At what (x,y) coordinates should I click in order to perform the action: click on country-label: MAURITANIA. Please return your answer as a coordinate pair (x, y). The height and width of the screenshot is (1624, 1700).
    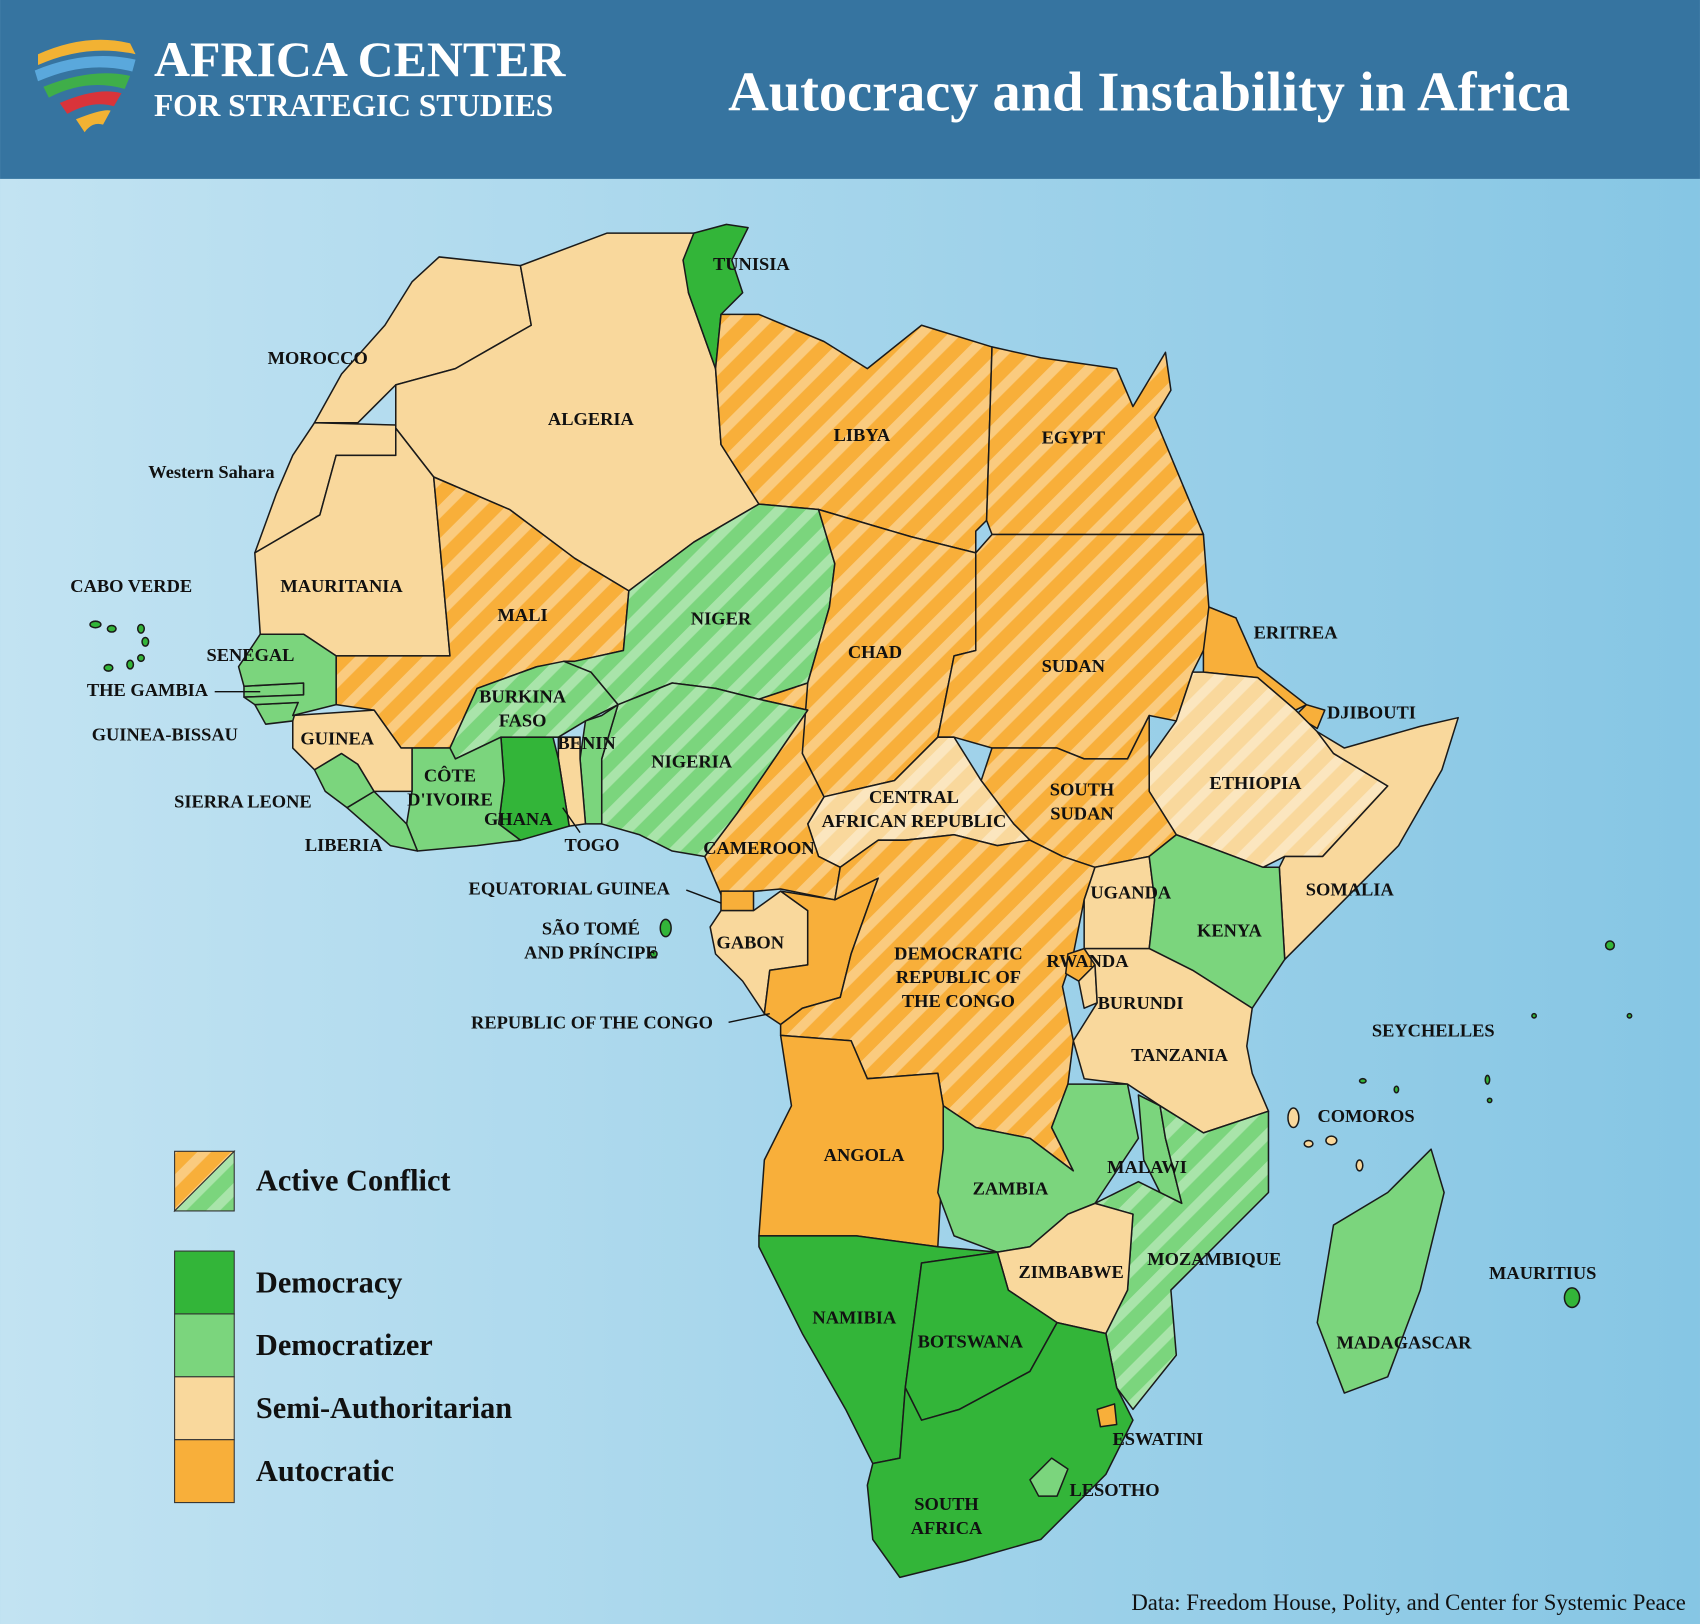
    Looking at the image, I should click on (341, 586).